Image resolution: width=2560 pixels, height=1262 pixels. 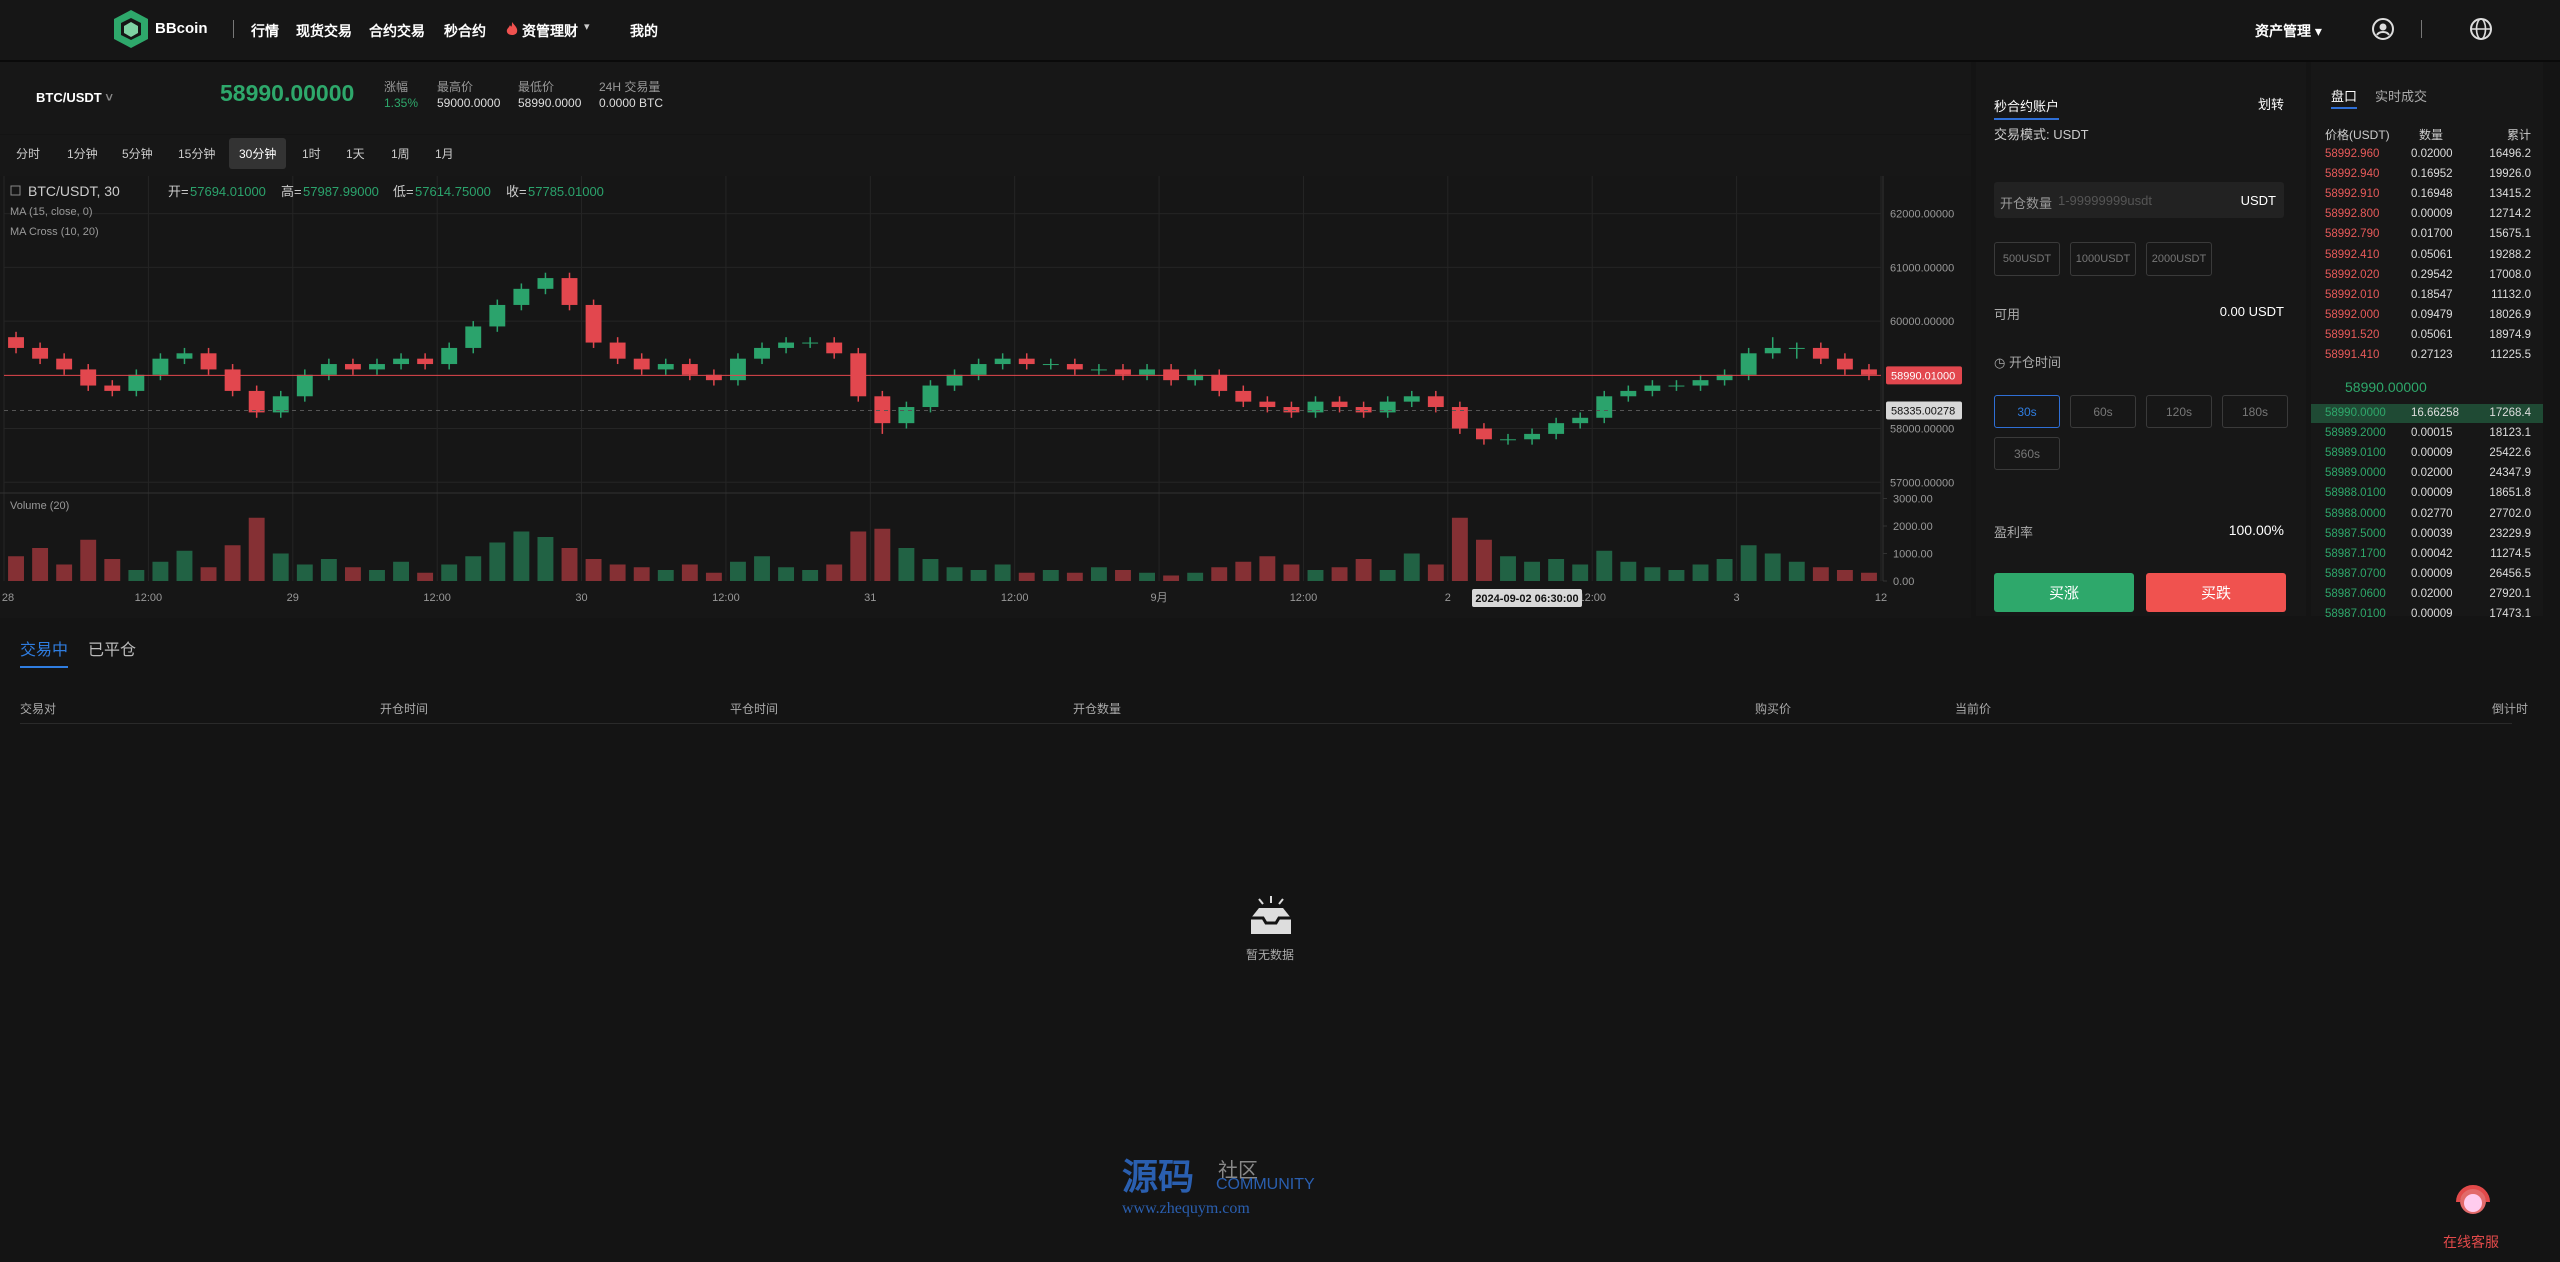 I want to click on crosshair-price-tag, so click(x=1924, y=410).